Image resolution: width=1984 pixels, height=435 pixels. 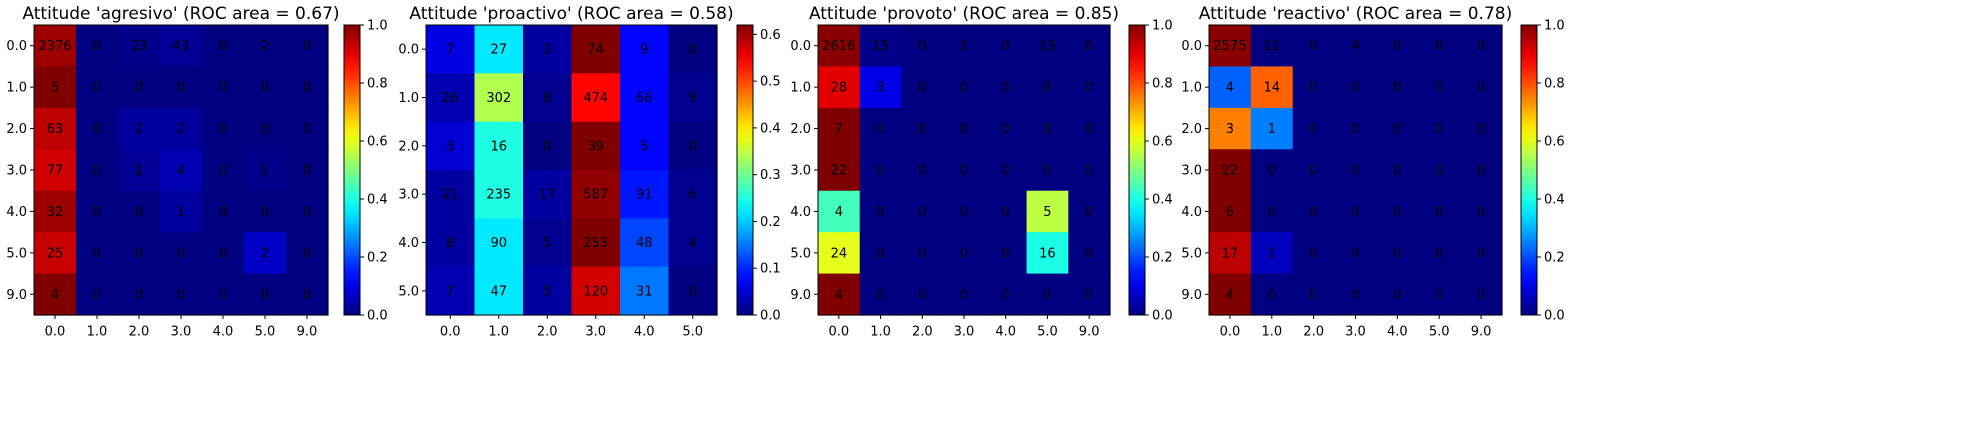 What do you see at coordinates (547, 243) in the screenshot?
I see `cell-value-label: 5` at bounding box center [547, 243].